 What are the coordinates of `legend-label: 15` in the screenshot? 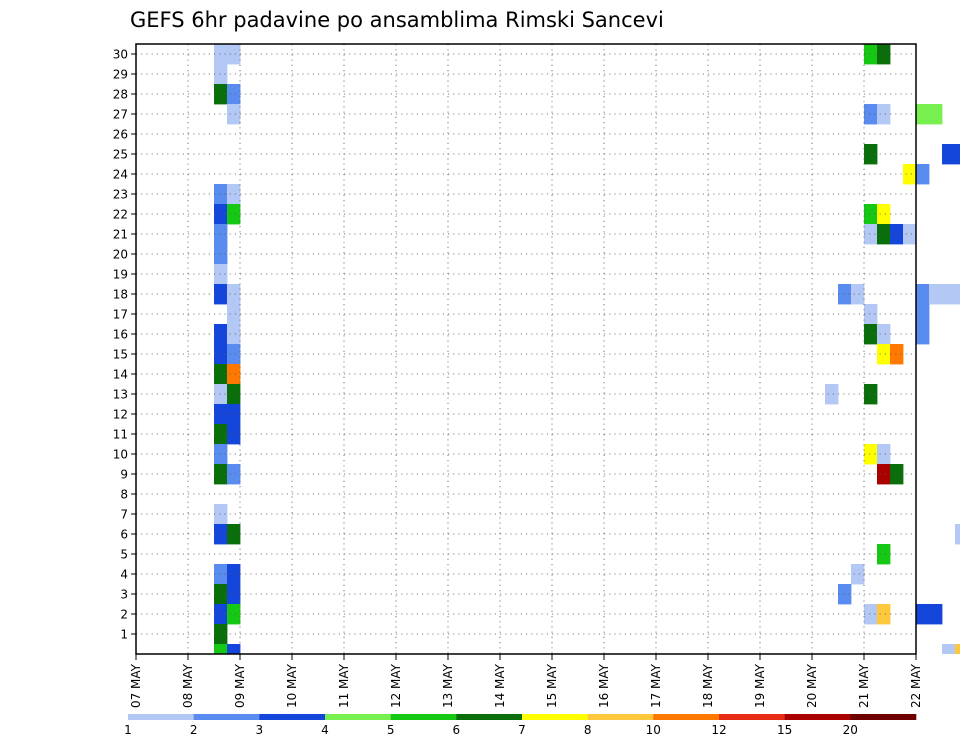 It's located at (784, 730).